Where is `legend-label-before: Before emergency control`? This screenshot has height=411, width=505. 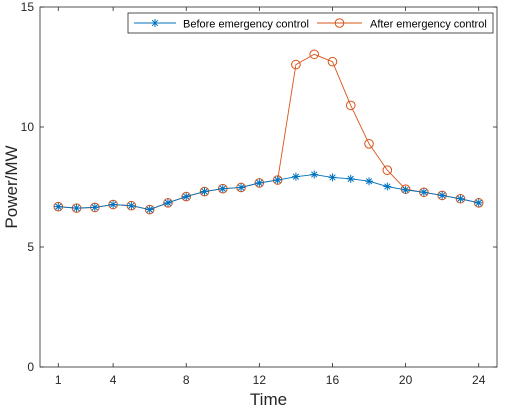 legend-label-before: Before emergency control is located at coordinates (246, 25).